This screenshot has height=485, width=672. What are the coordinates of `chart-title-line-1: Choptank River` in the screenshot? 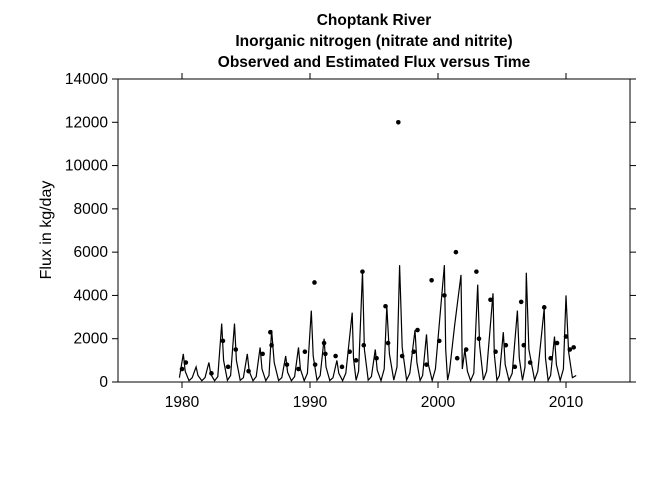 It's located at (374, 20).